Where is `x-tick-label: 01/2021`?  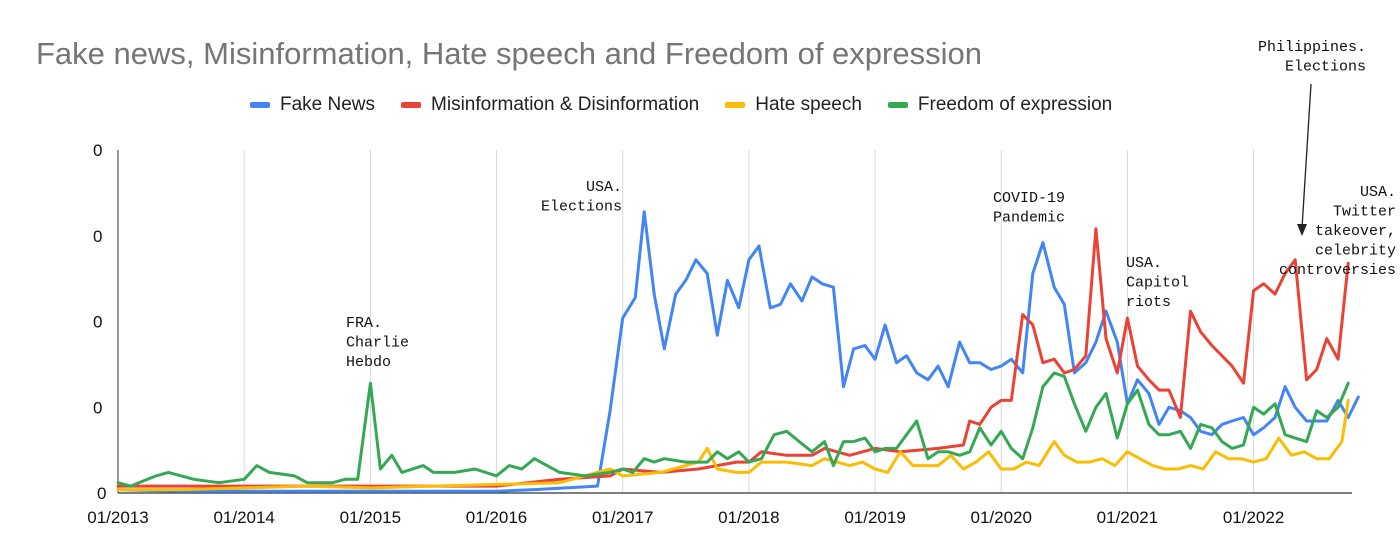
x-tick-label: 01/2021 is located at coordinates (1127, 517).